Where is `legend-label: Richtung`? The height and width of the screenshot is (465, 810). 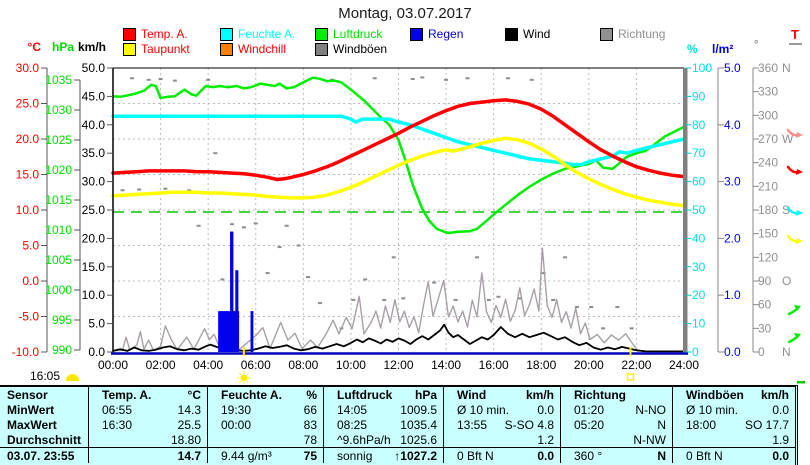
legend-label: Richtung is located at coordinates (642, 34).